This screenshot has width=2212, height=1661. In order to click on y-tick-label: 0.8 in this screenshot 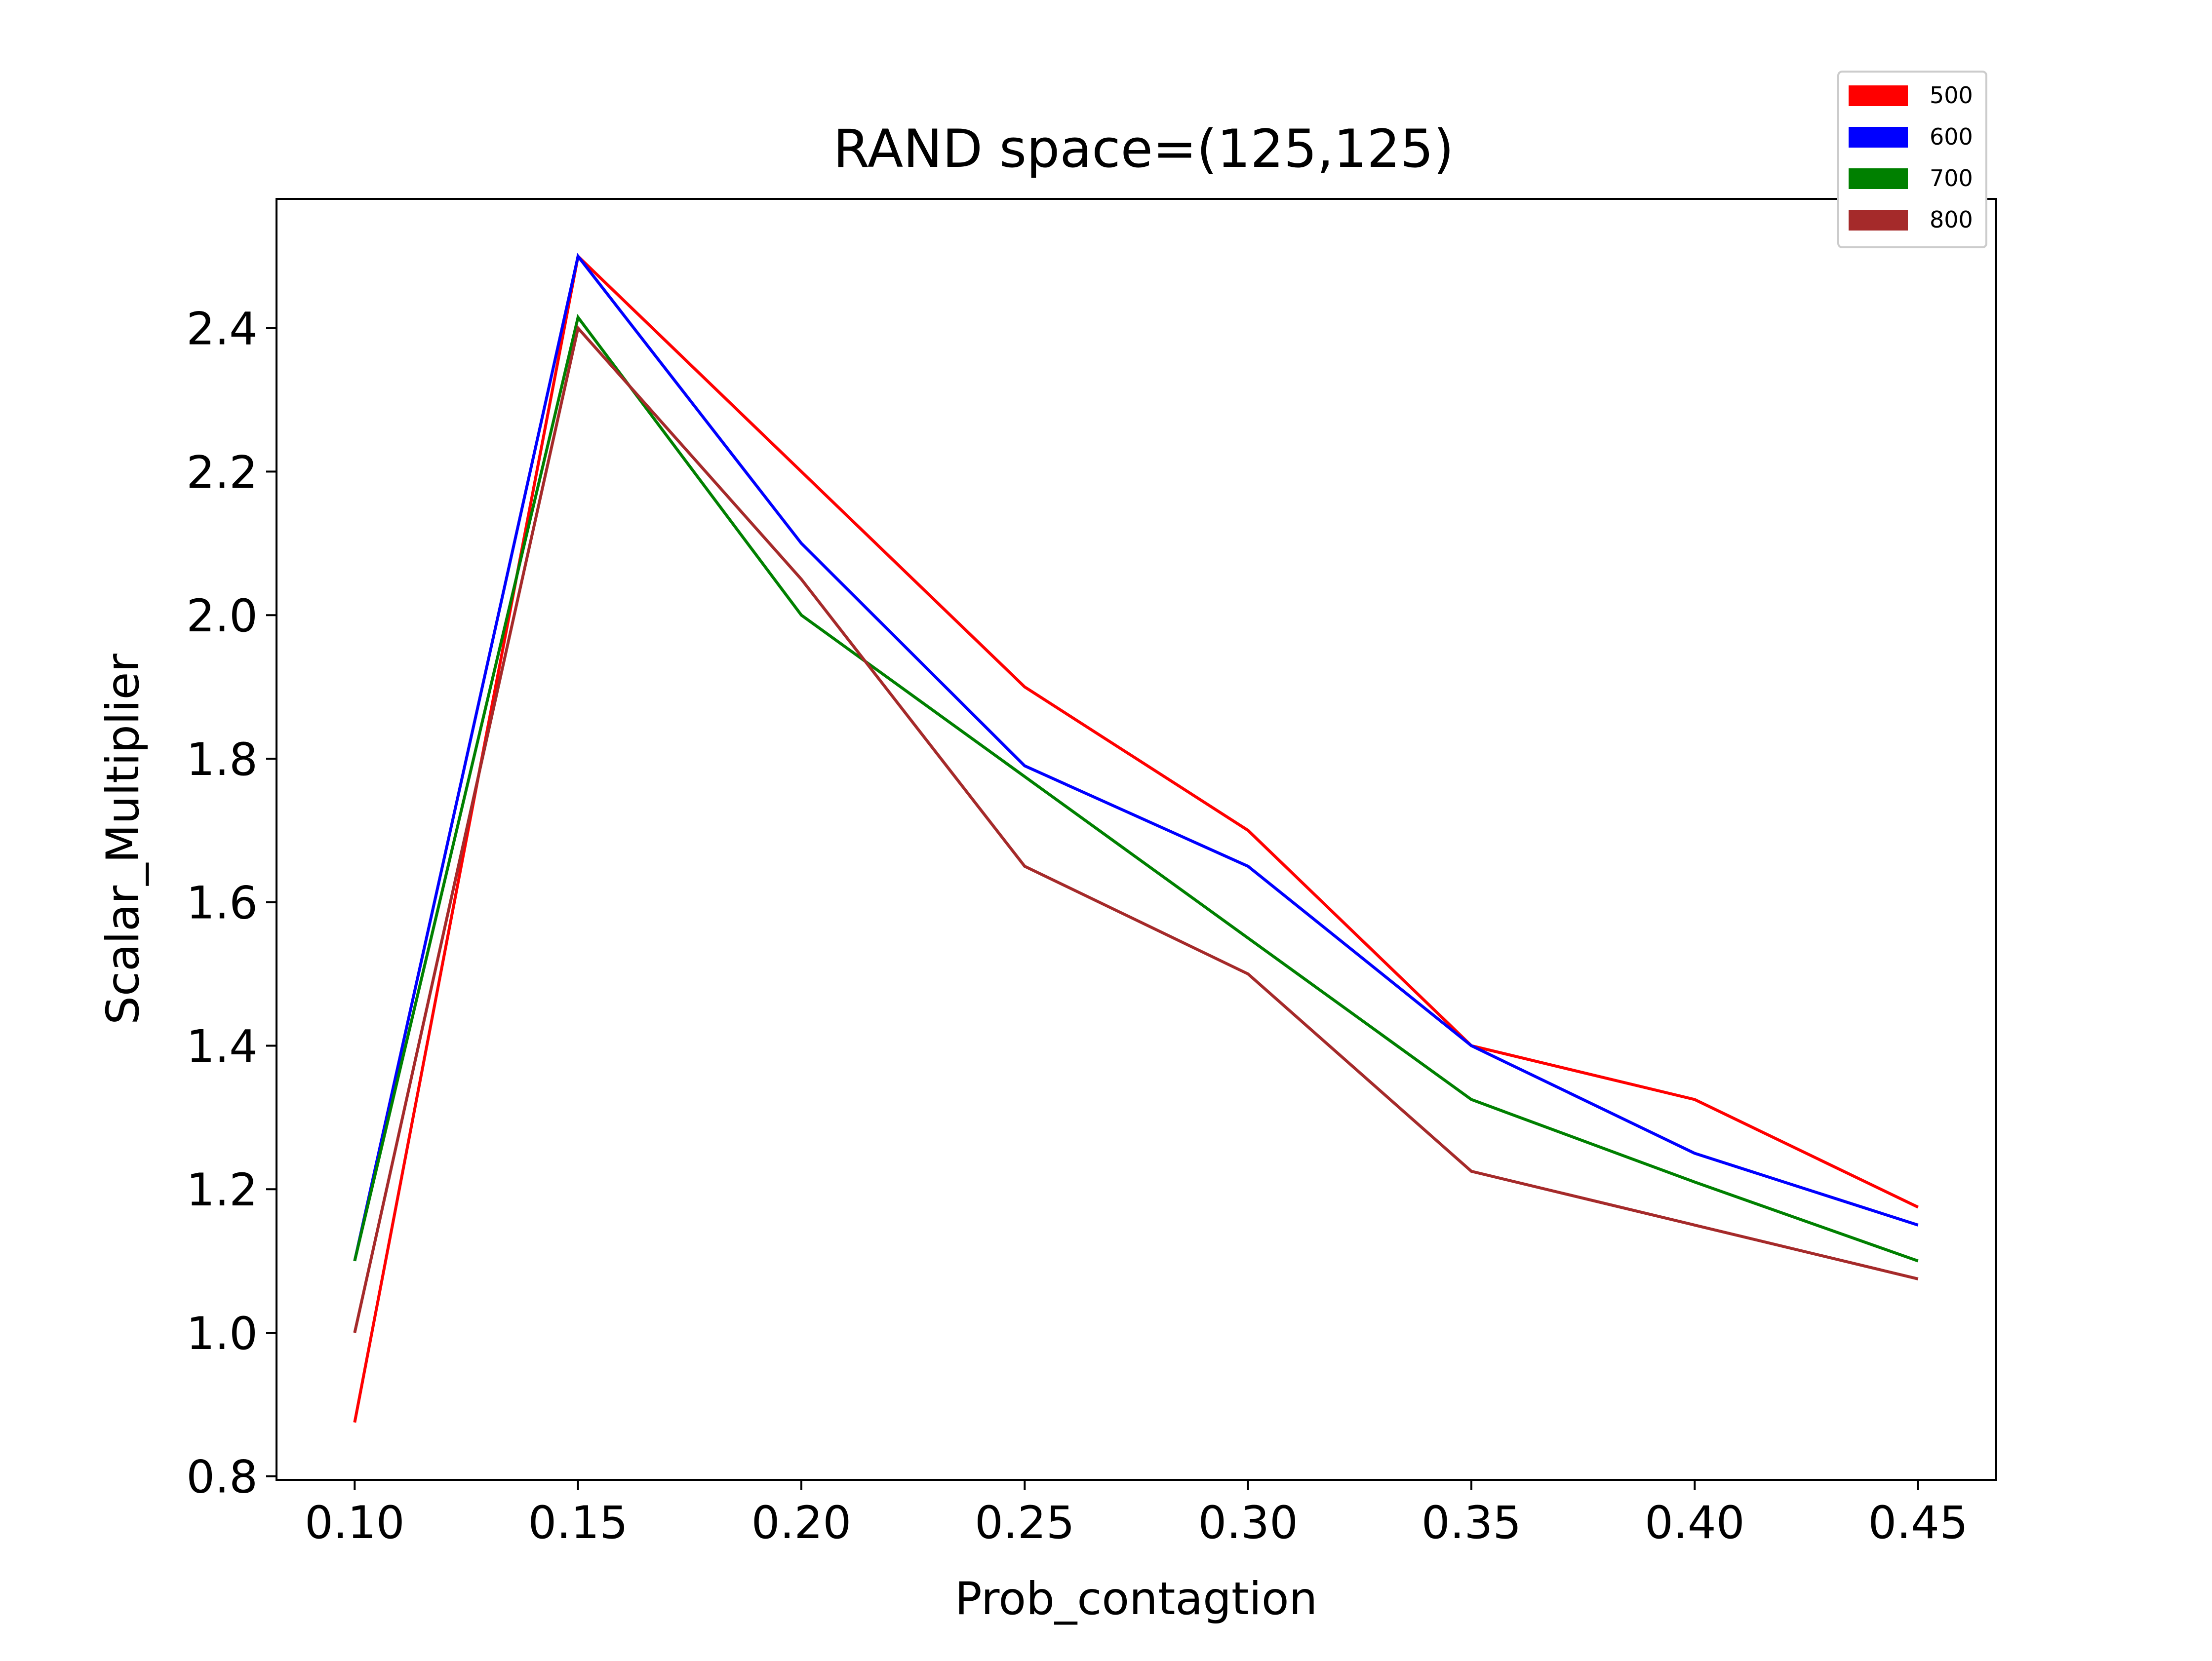, I will do `click(222, 1478)`.